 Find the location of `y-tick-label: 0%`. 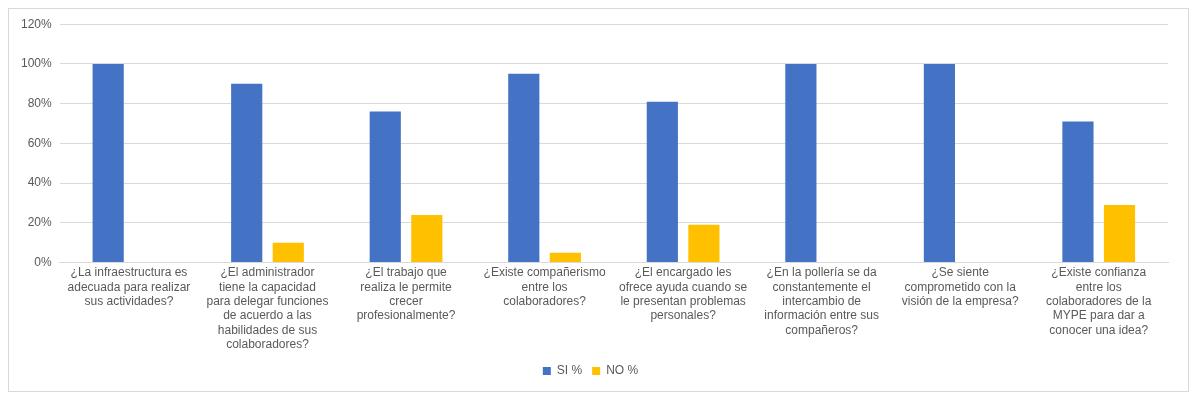

y-tick-label: 0% is located at coordinates (43, 261).